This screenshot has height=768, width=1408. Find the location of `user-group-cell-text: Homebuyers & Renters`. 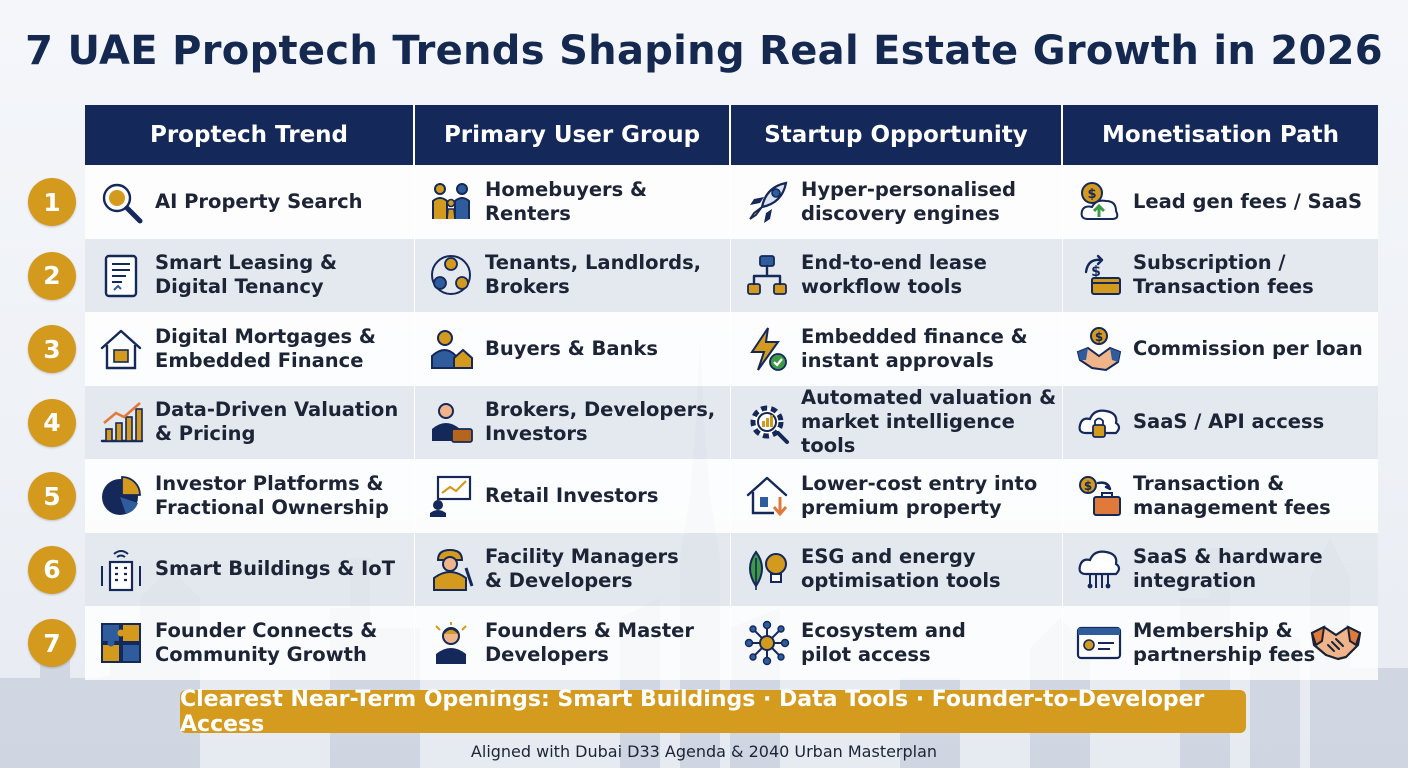

user-group-cell-text: Homebuyers & Renters is located at coordinates (566, 201).